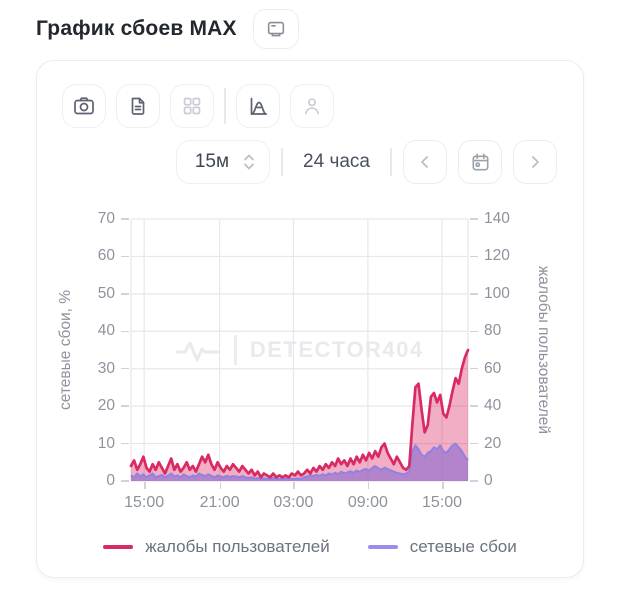 Image resolution: width=620 pixels, height=594 pixels. Describe the element at coordinates (212, 161) in the screenshot. I see `interval-value: 15м` at that location.